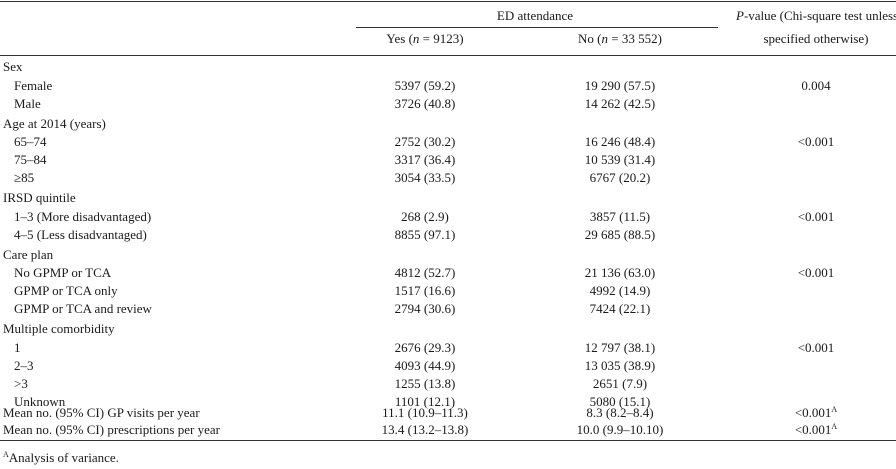  Describe the element at coordinates (111, 429) in the screenshot. I see `section-label: Mean no. (95% CI) prescriptions per year` at that location.